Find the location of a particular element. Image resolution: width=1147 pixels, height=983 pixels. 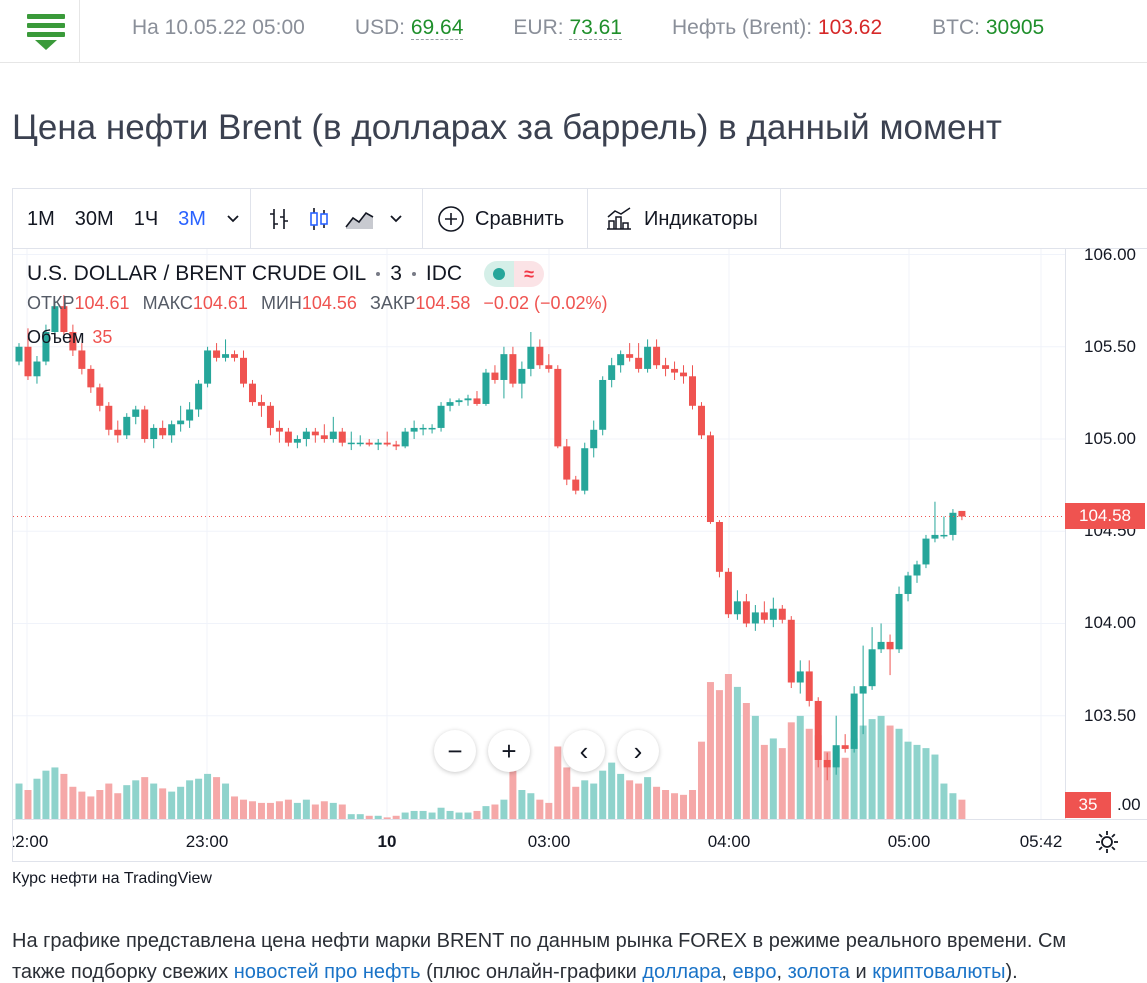

scroll-right-button: › is located at coordinates (638, 751).